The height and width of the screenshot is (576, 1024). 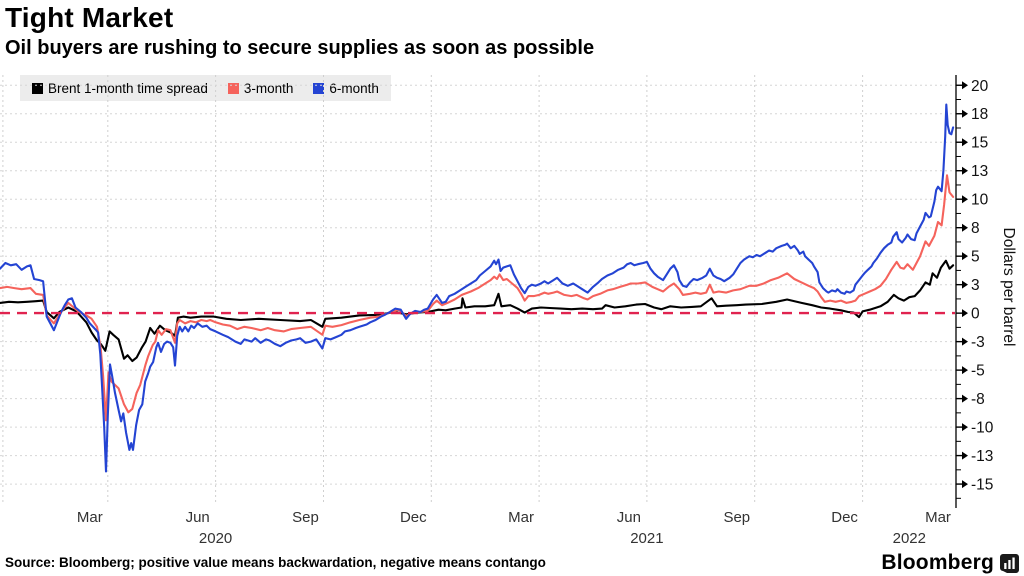 What do you see at coordinates (975, 314) in the screenshot?
I see `svg-text: 0` at bounding box center [975, 314].